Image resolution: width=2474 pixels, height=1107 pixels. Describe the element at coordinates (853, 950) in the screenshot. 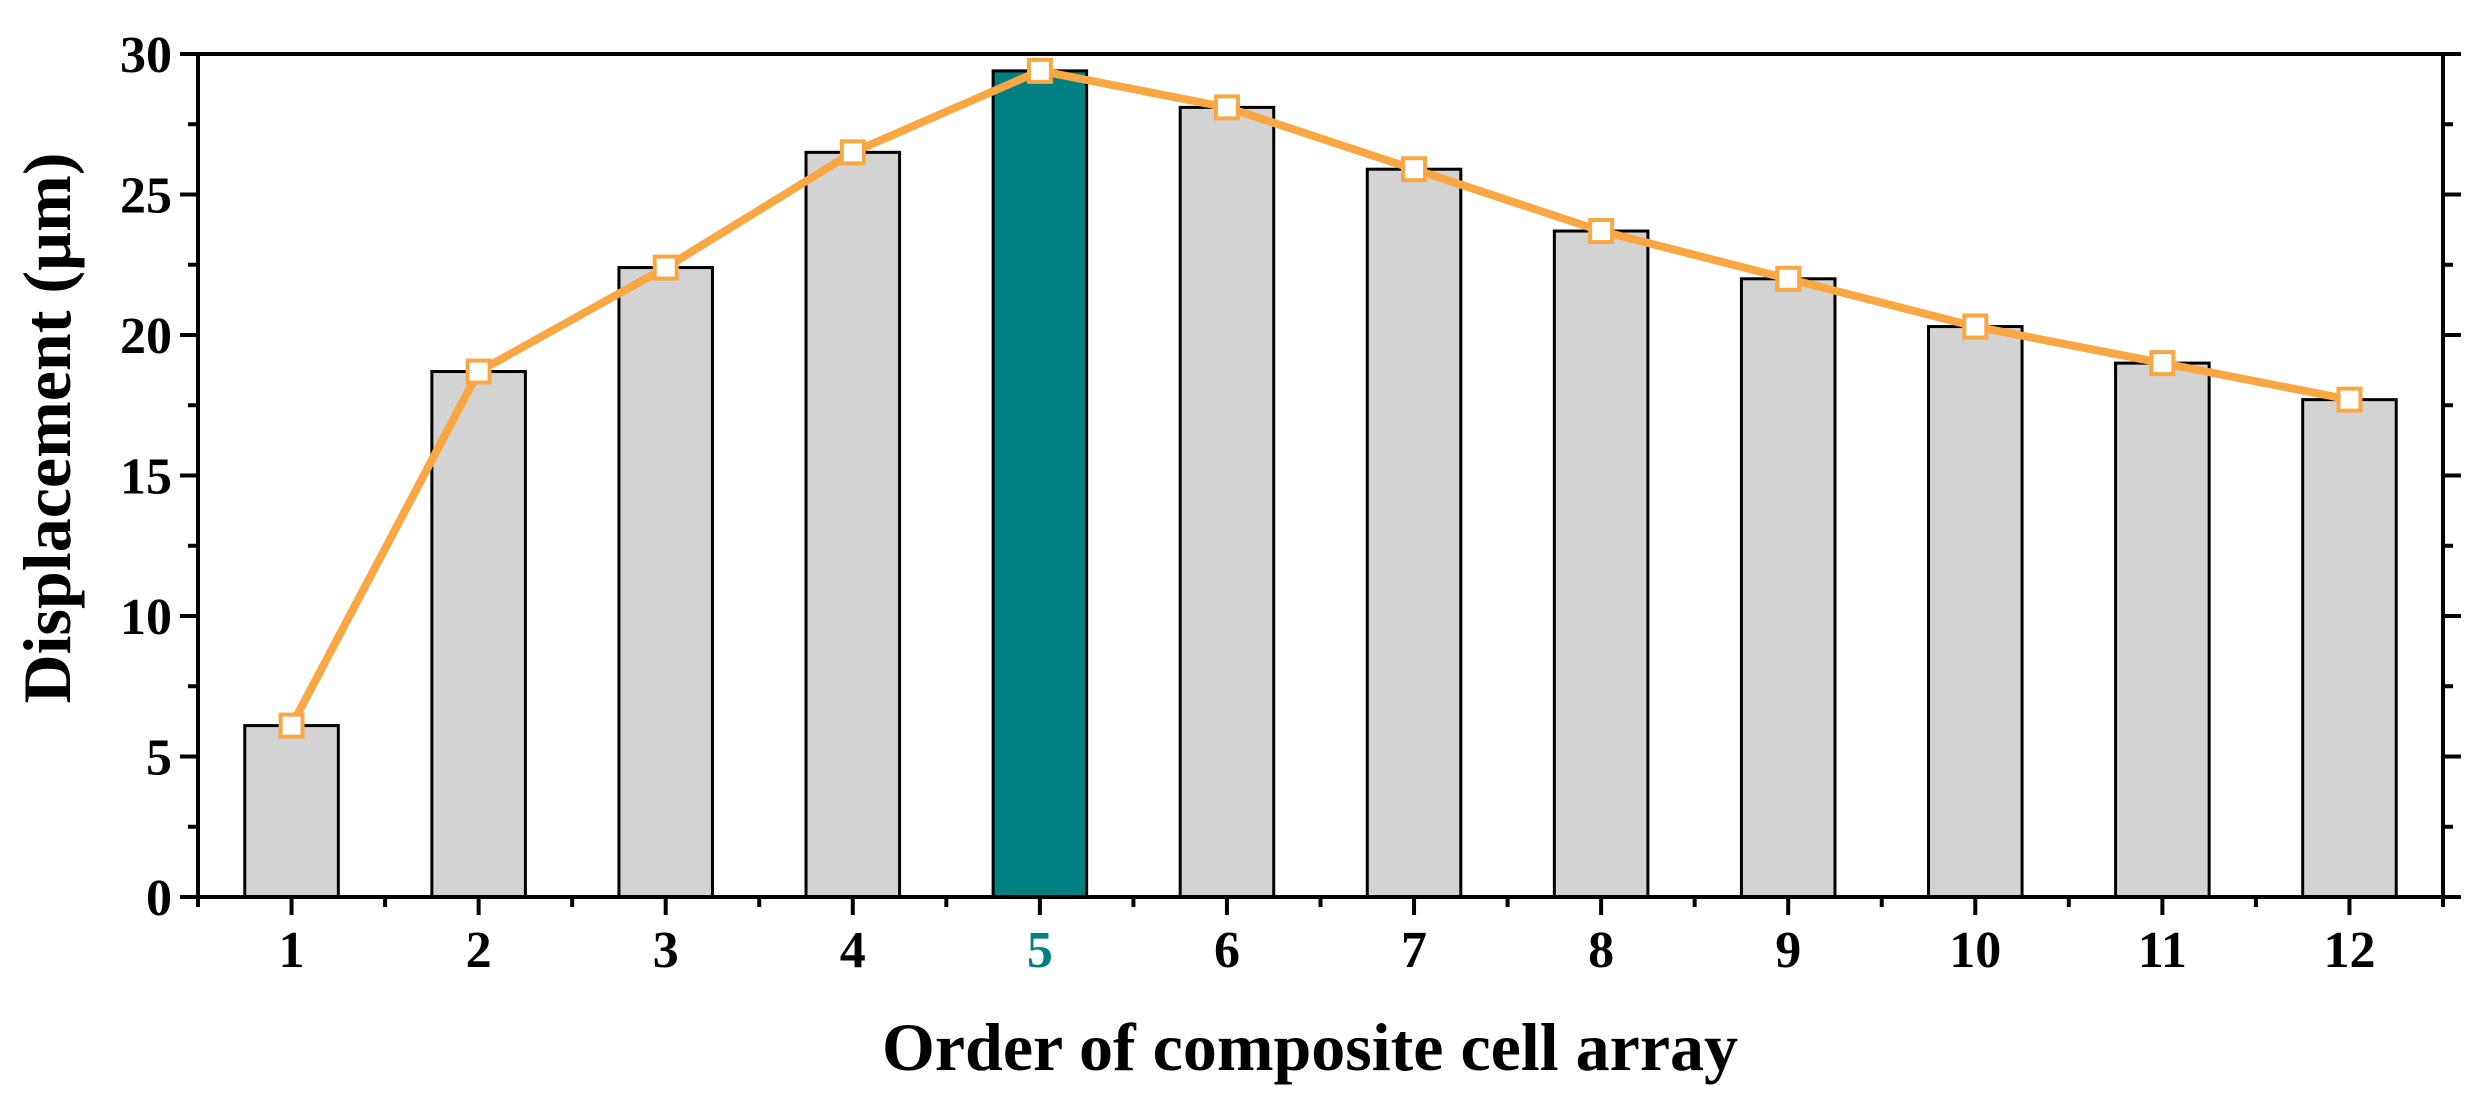

I see `x-tick-label-4: 4` at that location.